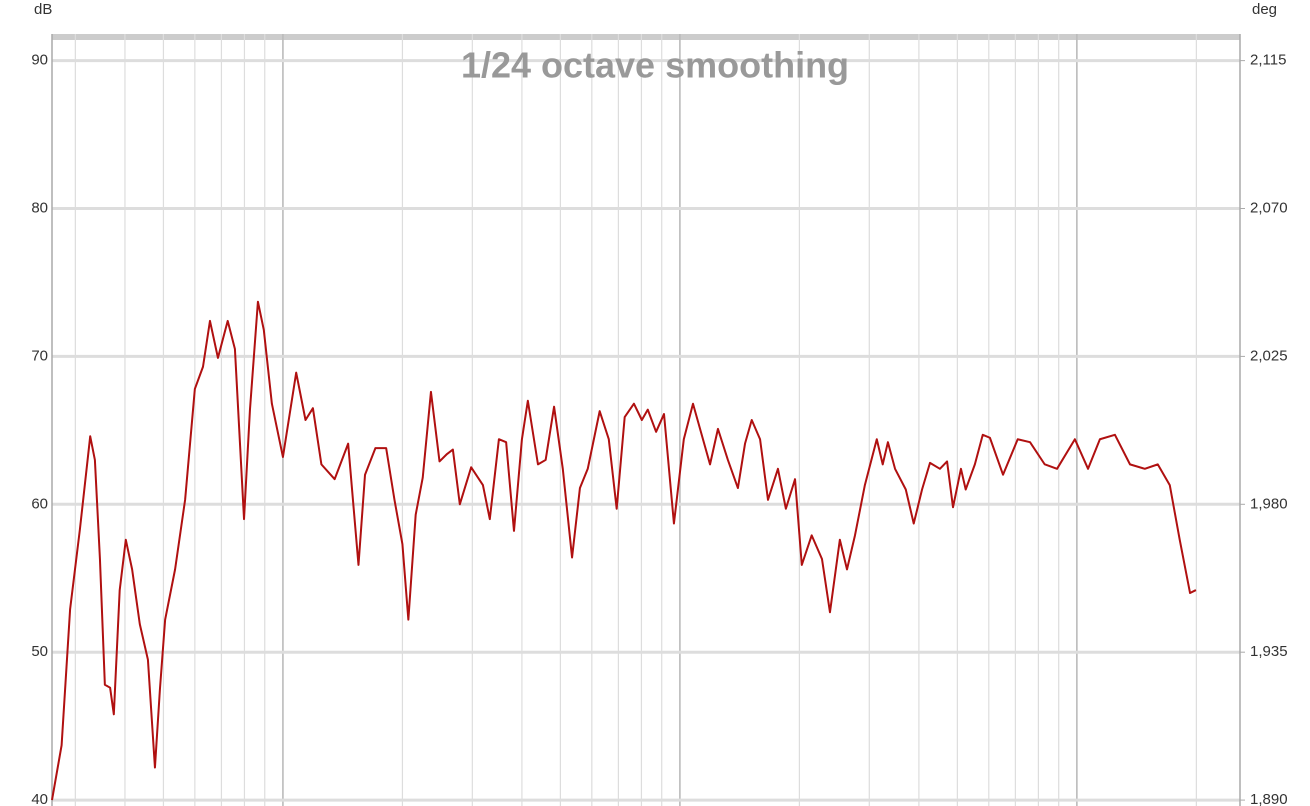 This screenshot has width=1310, height=806. Describe the element at coordinates (39, 355) in the screenshot. I see `y-tick-label: 70` at that location.